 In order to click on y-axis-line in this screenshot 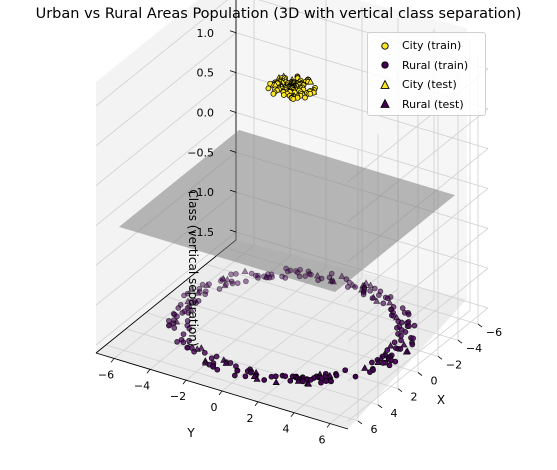, I will do `click(166, 296)`.